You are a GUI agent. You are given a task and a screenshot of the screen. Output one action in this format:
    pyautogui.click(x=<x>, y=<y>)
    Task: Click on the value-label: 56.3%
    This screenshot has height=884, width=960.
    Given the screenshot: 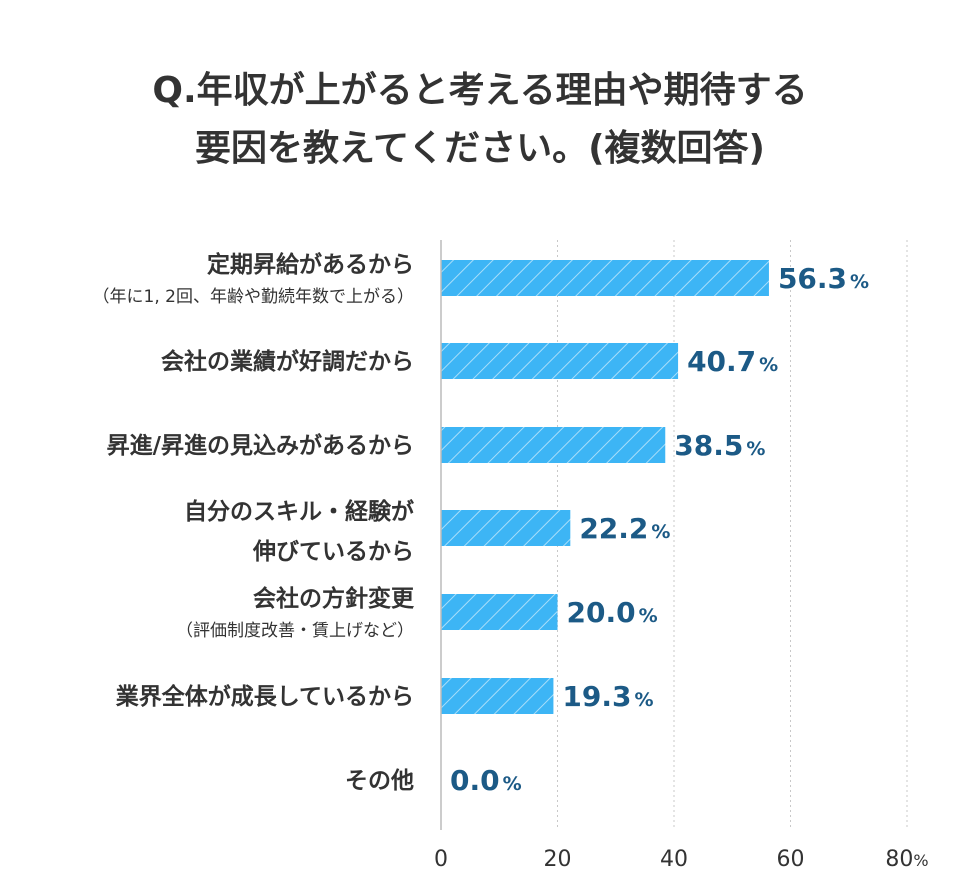 What is the action you would take?
    pyautogui.click(x=823, y=278)
    